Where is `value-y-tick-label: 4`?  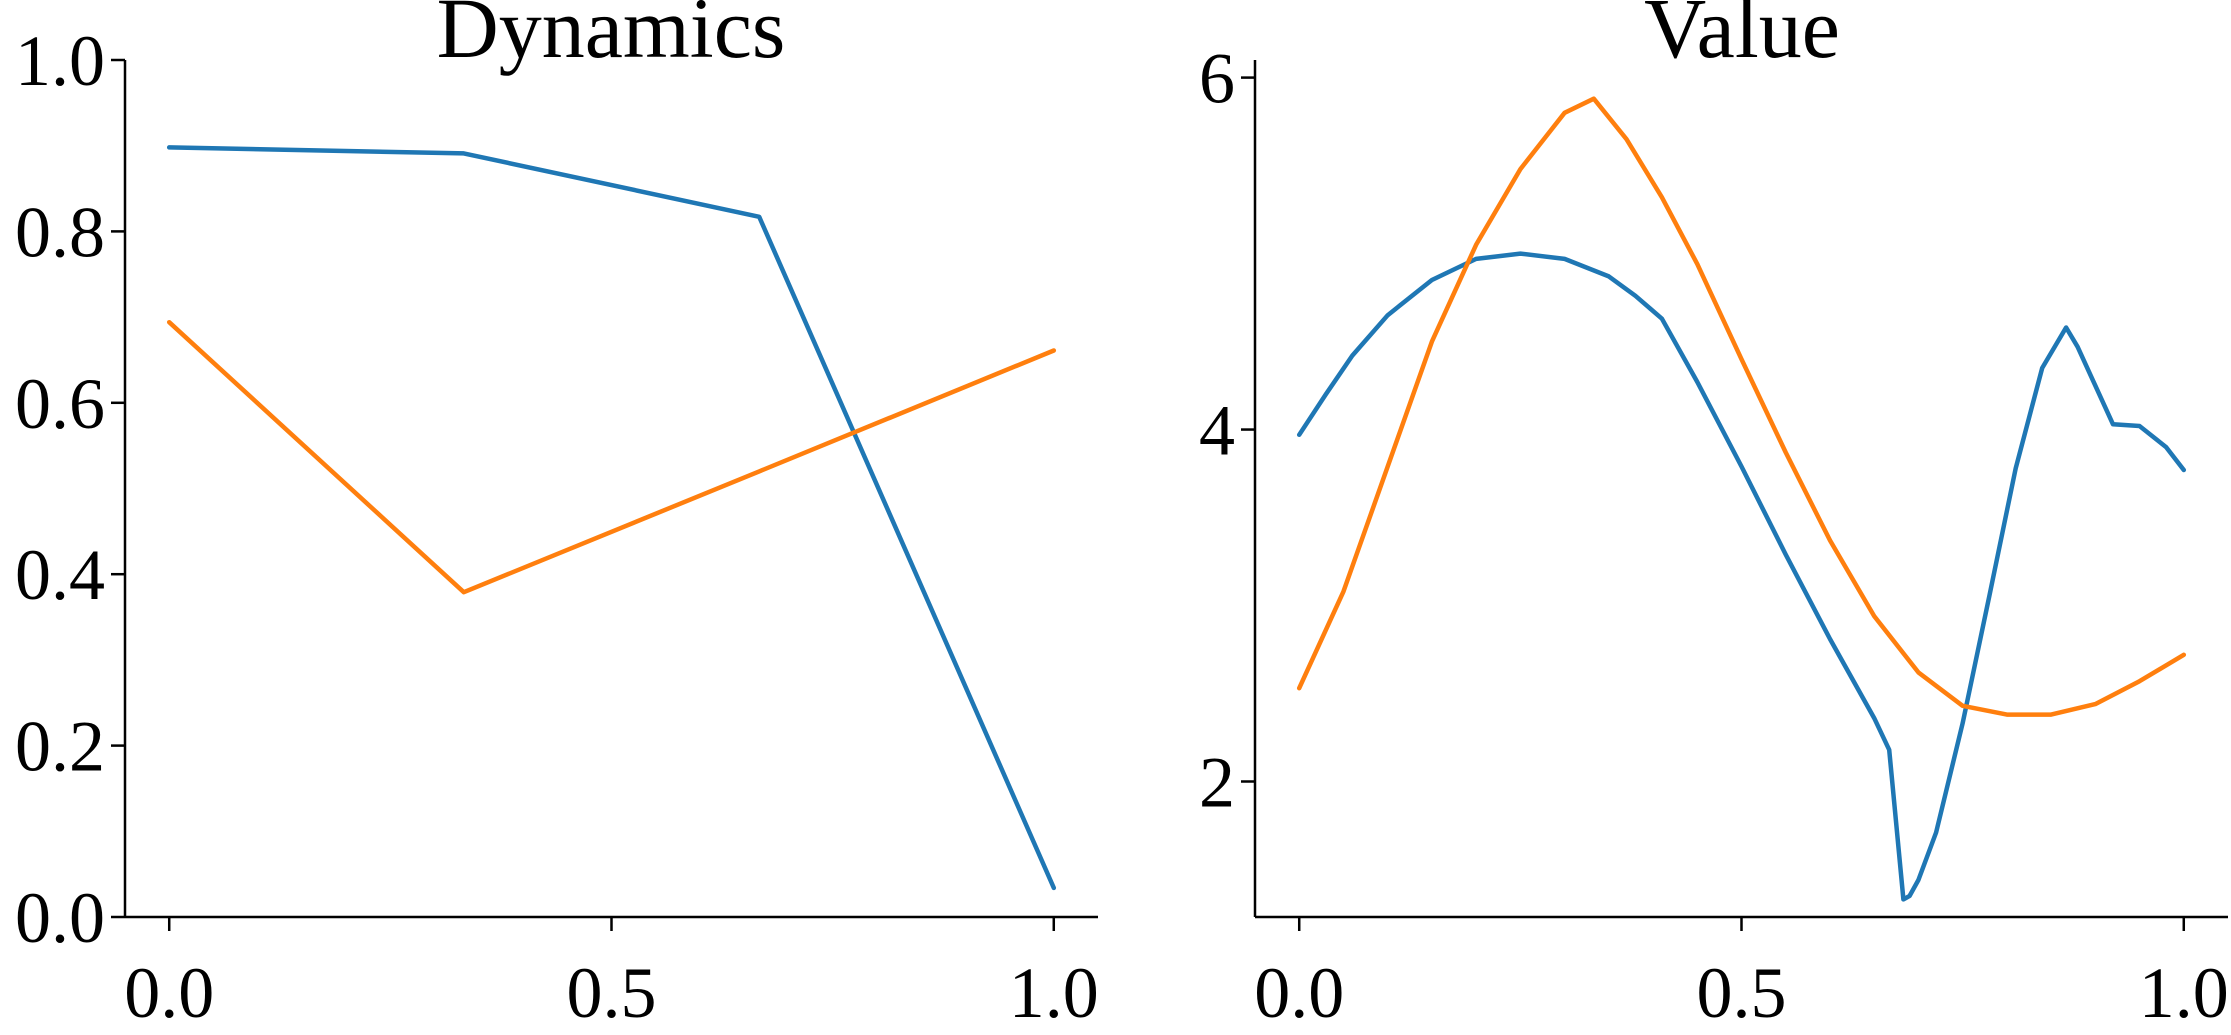
value-y-tick-label: 4 is located at coordinates (1217, 431).